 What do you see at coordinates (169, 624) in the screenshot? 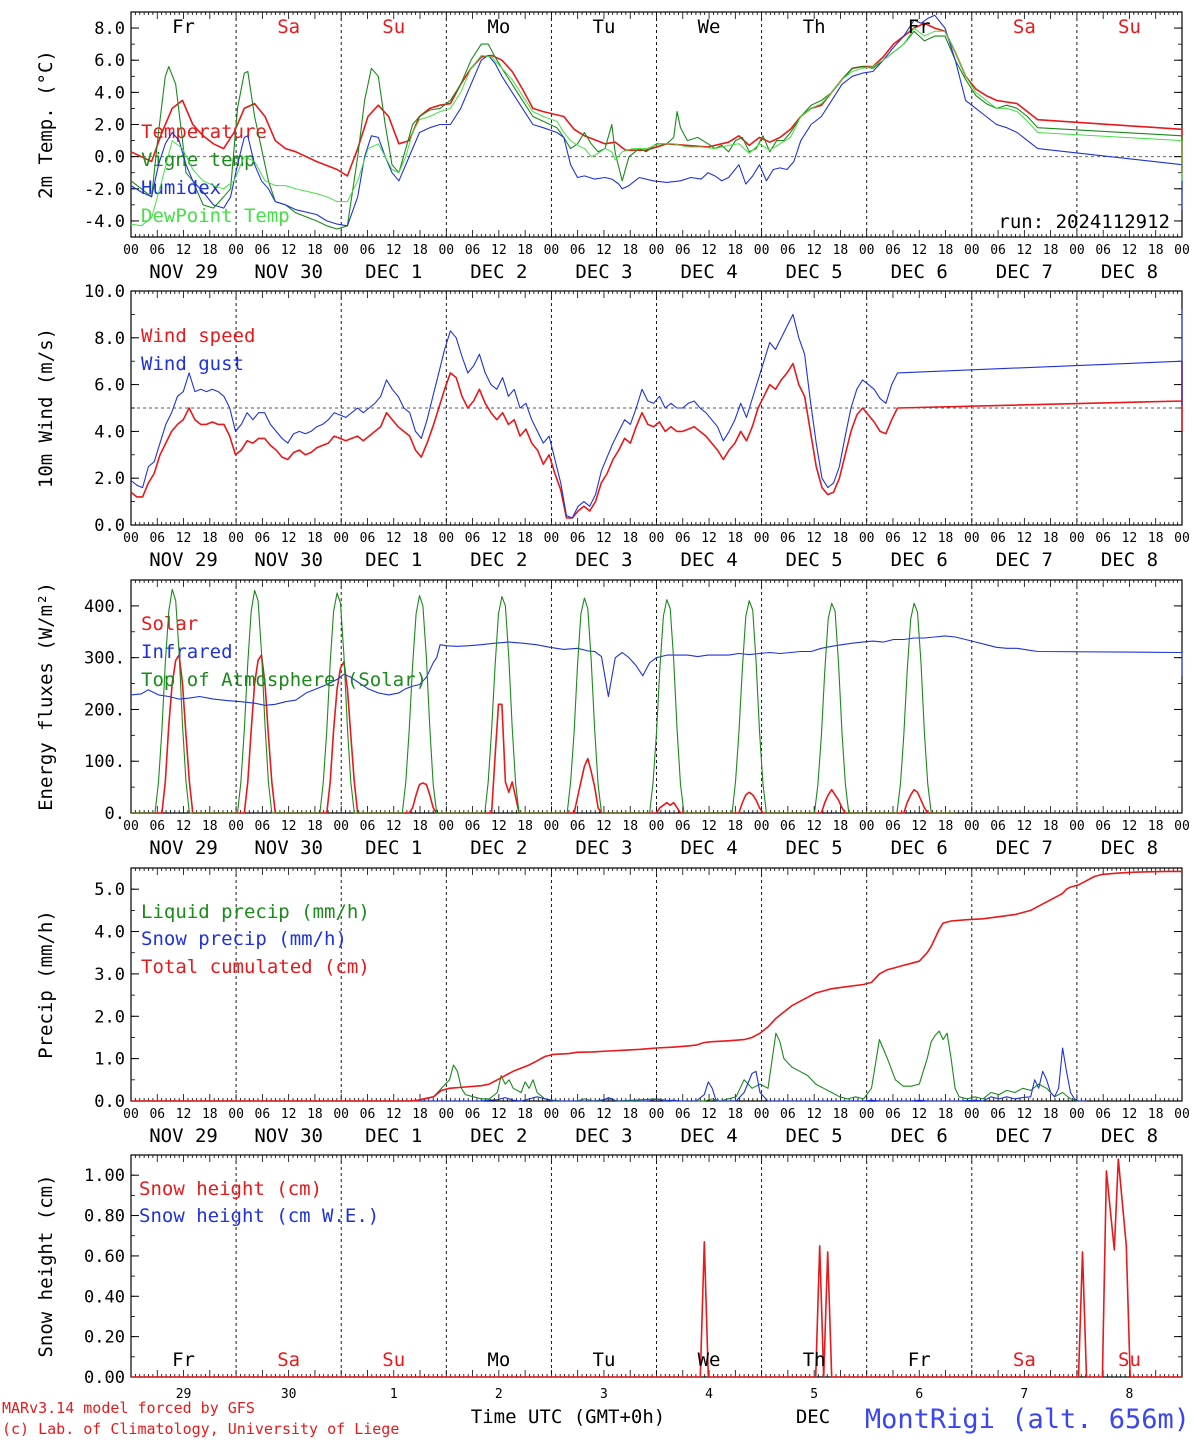
I see `legend-entry: Solar` at bounding box center [169, 624].